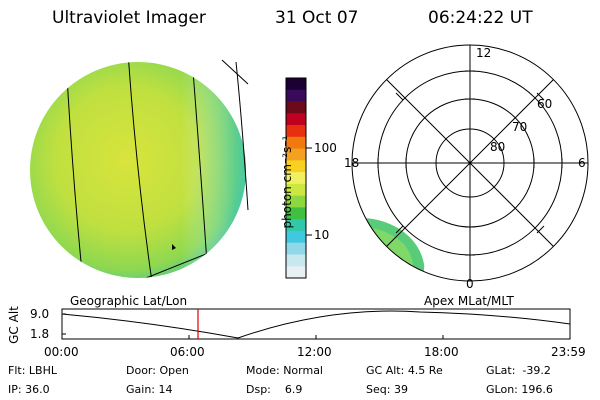 The image size is (600, 400). I want to click on aurora-region, so click(388, 249).